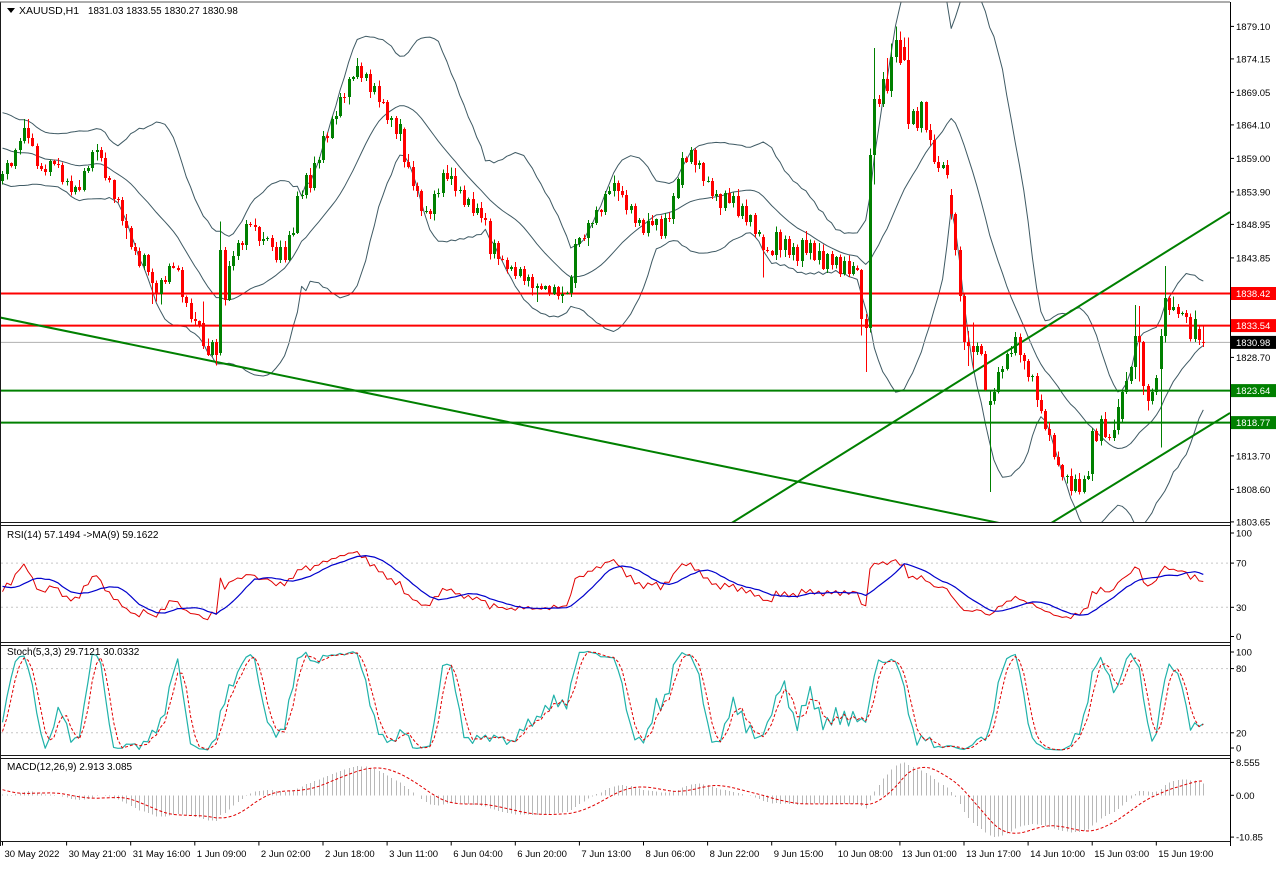 The height and width of the screenshot is (872, 1276). Describe the element at coordinates (929, 854) in the screenshot. I see `svg-text: 13 Jun 01:00` at that location.